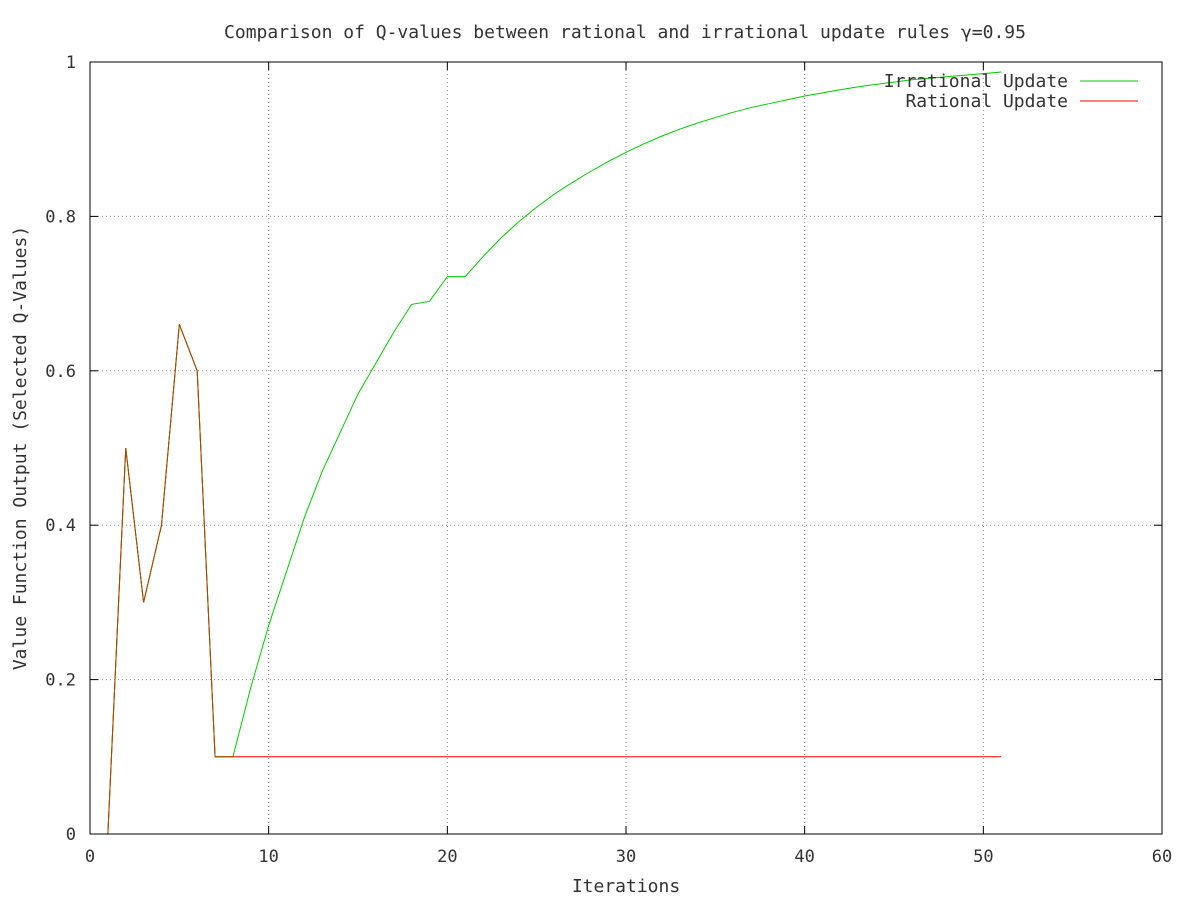 The width and height of the screenshot is (1200, 900). I want to click on x-tick-label: 0, so click(90, 857).